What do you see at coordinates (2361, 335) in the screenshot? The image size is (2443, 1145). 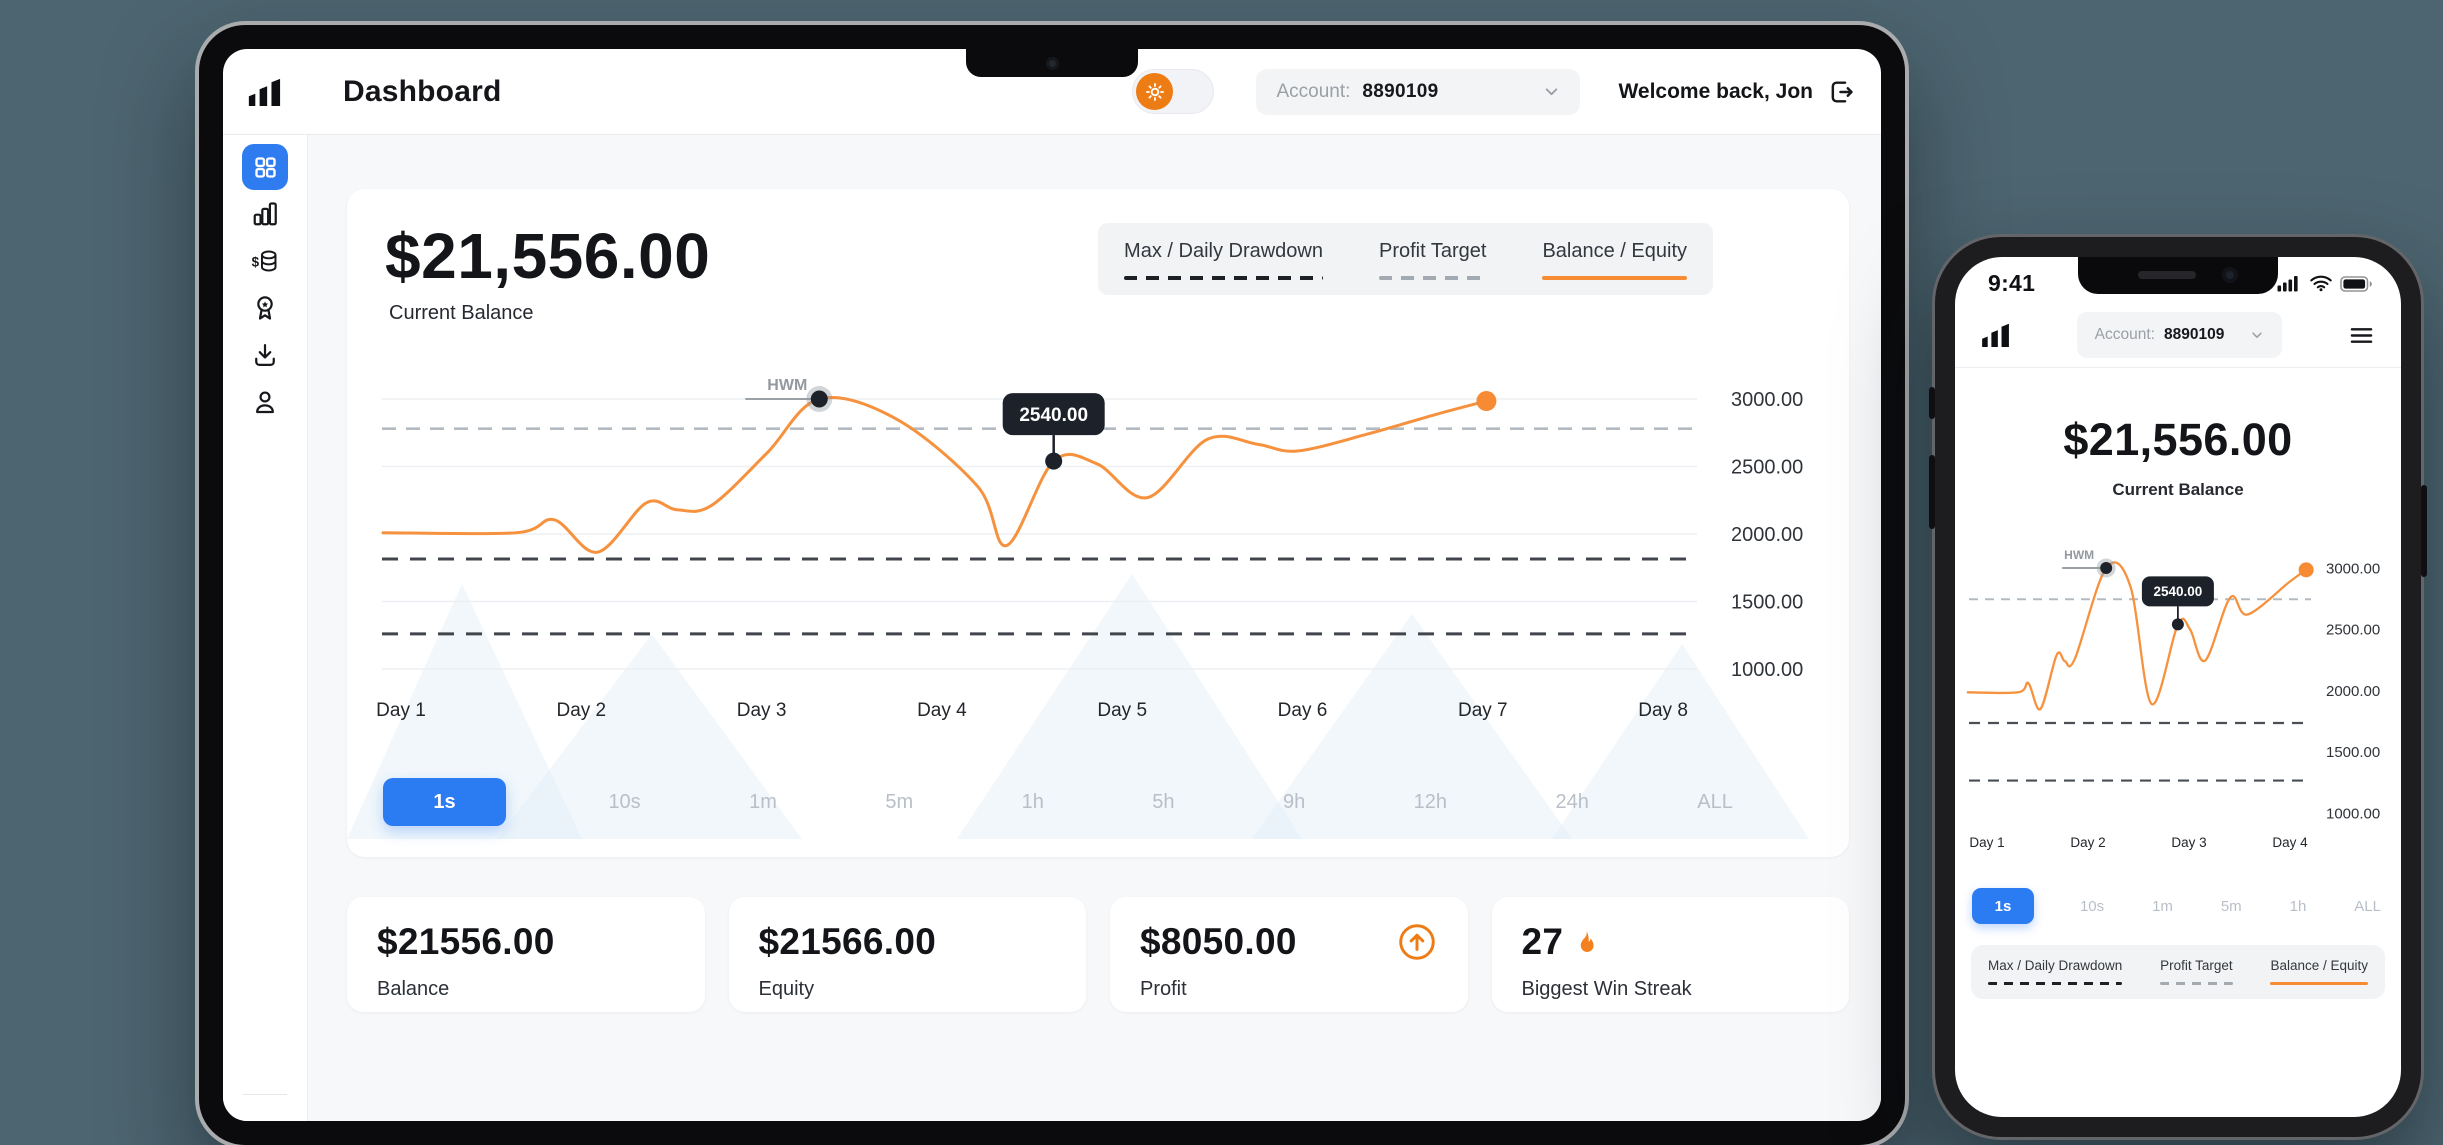 I see `menu-icon` at bounding box center [2361, 335].